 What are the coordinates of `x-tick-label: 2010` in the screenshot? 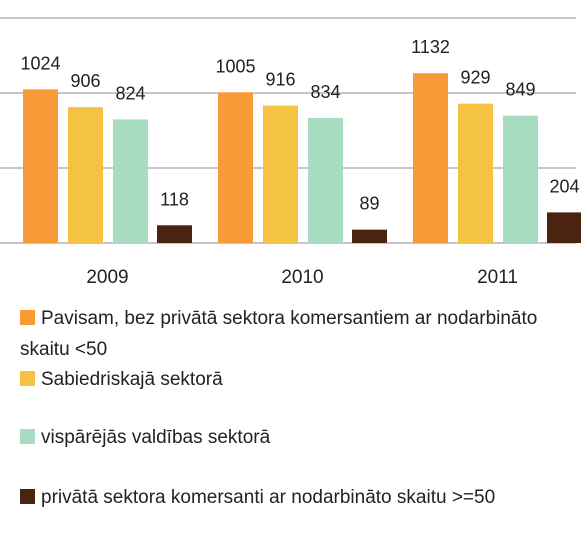 It's located at (302, 277).